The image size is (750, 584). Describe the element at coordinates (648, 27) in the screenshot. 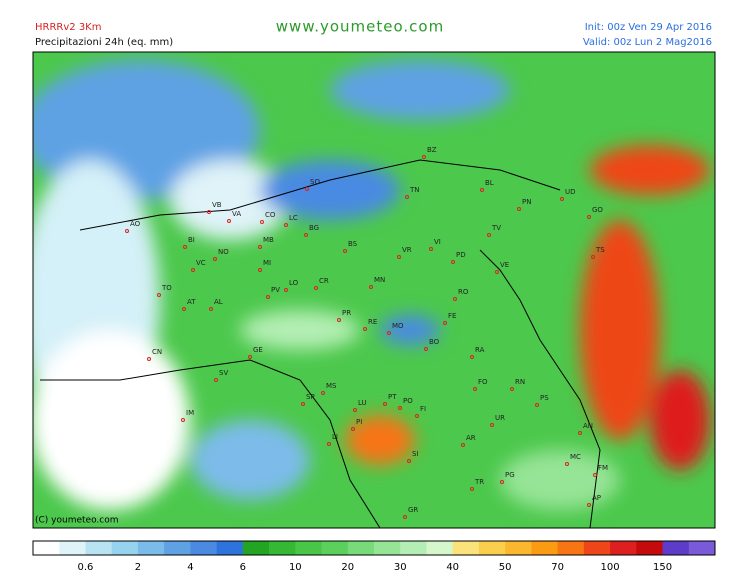

I see `init-label: Init: 00z Ven 29 Apr 2016` at that location.